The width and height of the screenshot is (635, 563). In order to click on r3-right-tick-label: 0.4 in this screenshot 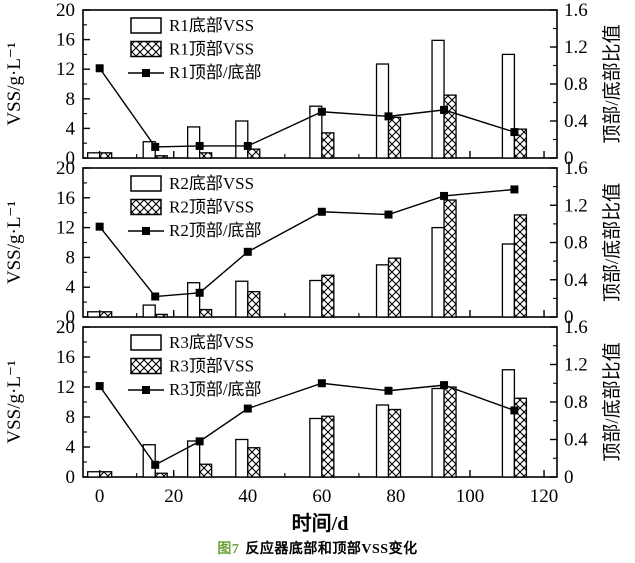, I will do `click(576, 440)`.